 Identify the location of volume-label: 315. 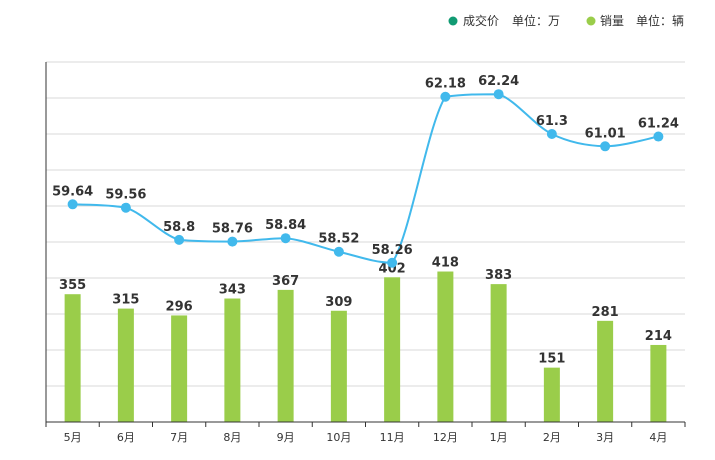
(125, 300).